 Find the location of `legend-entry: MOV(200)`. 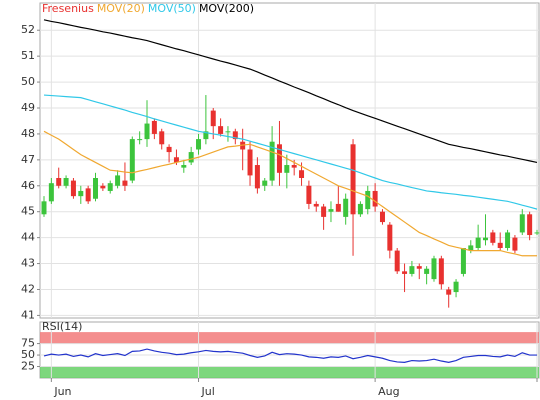

legend-entry: MOV(200) is located at coordinates (226, 8).